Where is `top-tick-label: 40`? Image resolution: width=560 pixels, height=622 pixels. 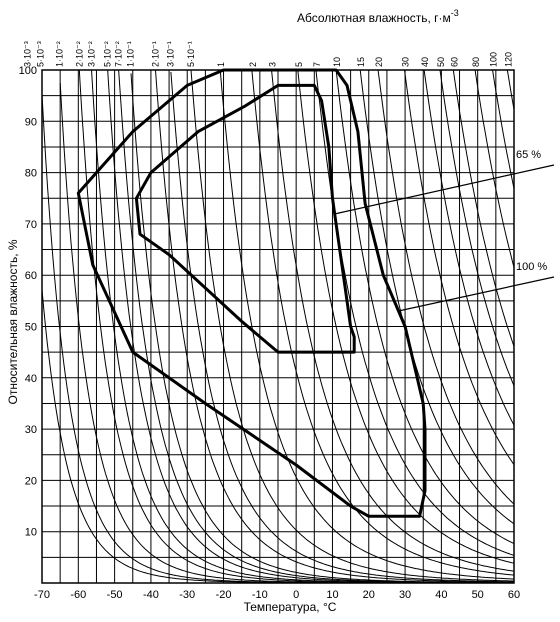
top-tick-label: 40 is located at coordinates (425, 62).